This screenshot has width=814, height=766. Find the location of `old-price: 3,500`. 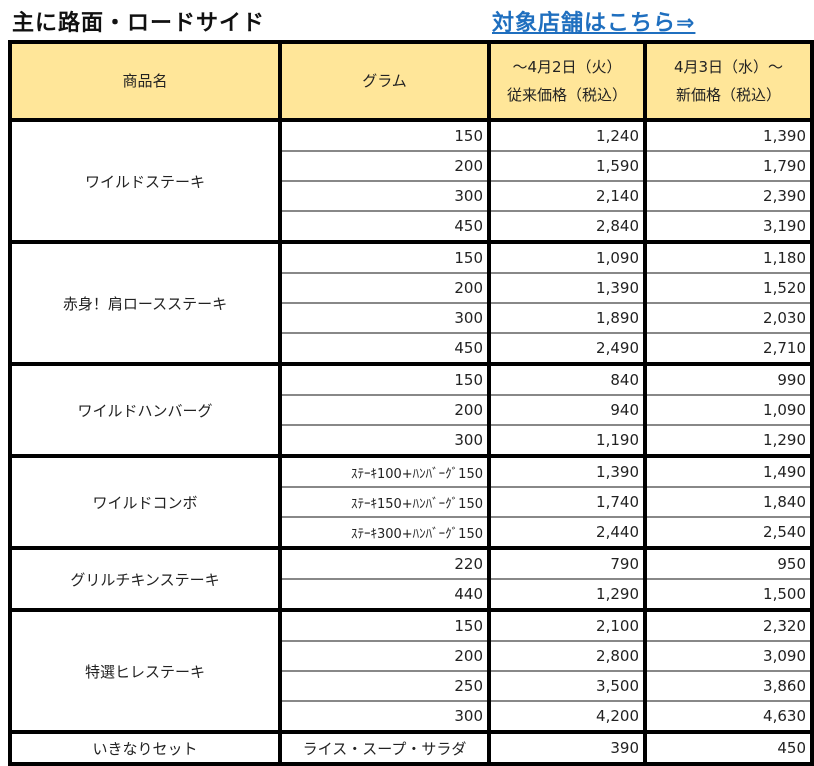

old-price: 3,500 is located at coordinates (567, 686).